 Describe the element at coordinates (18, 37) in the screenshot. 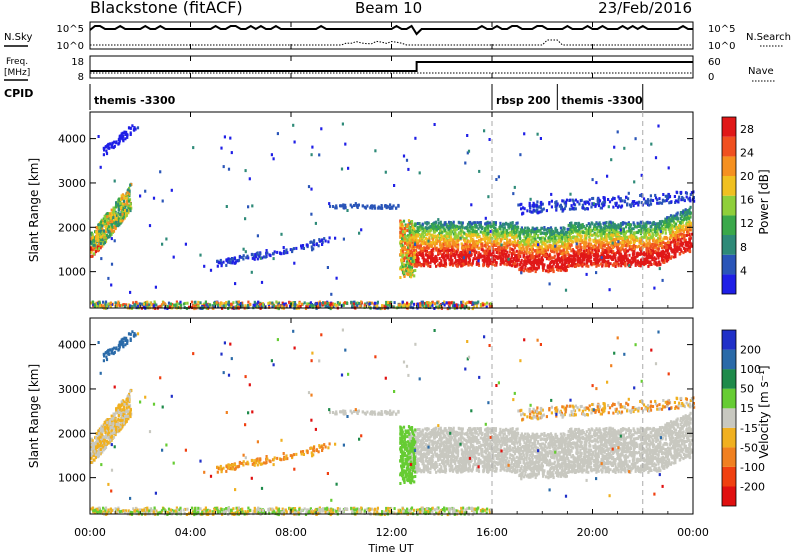

I see `nsky-label: N.Sky` at that location.